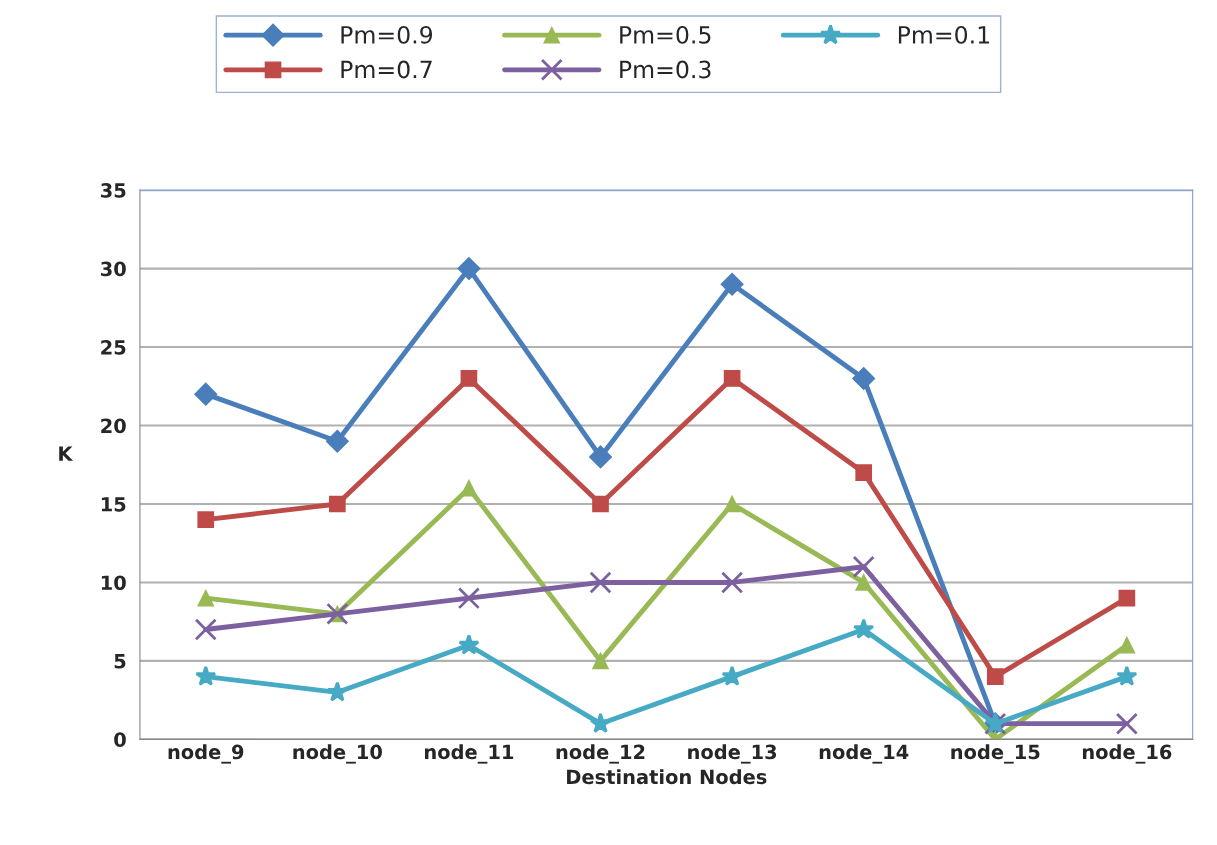 This screenshot has height=845, width=1217. Describe the element at coordinates (120, 661) in the screenshot. I see `y-tick-label: 5` at that location.